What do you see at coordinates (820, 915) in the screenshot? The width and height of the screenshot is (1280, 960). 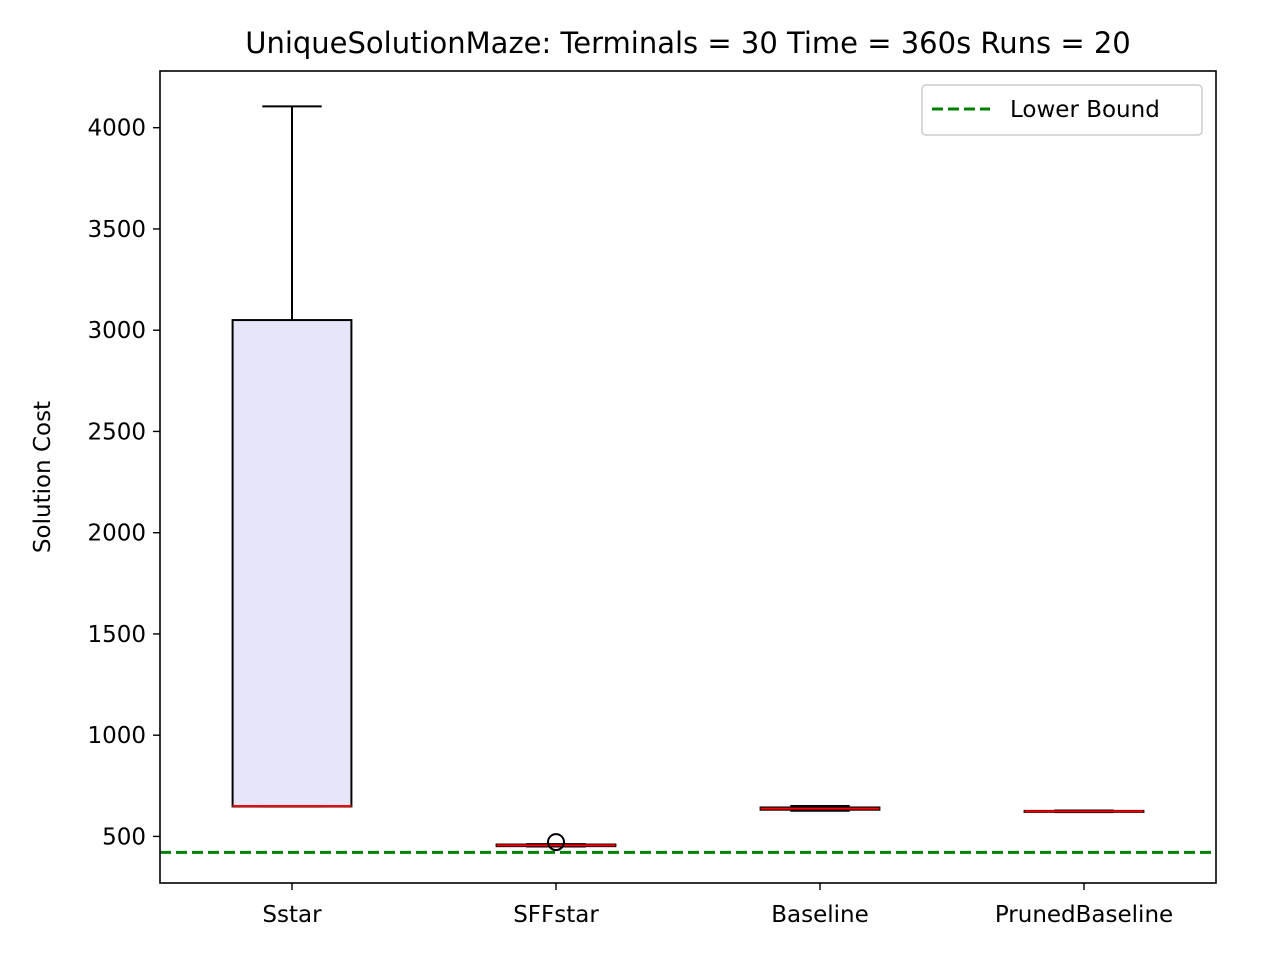 I see `x-tick-label-baseline: Baseline` at bounding box center [820, 915].